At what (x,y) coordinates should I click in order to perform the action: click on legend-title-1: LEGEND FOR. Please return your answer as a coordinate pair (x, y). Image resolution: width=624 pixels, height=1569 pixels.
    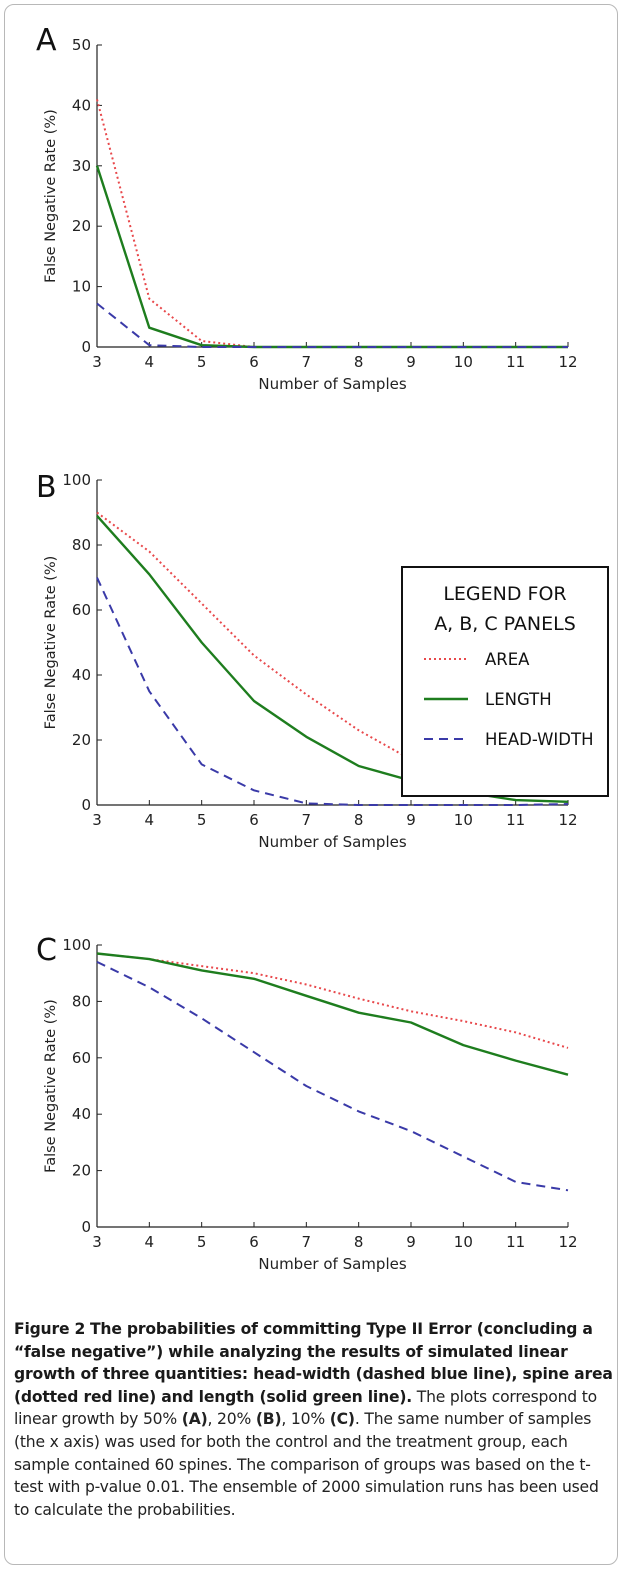
    Looking at the image, I should click on (504, 594).